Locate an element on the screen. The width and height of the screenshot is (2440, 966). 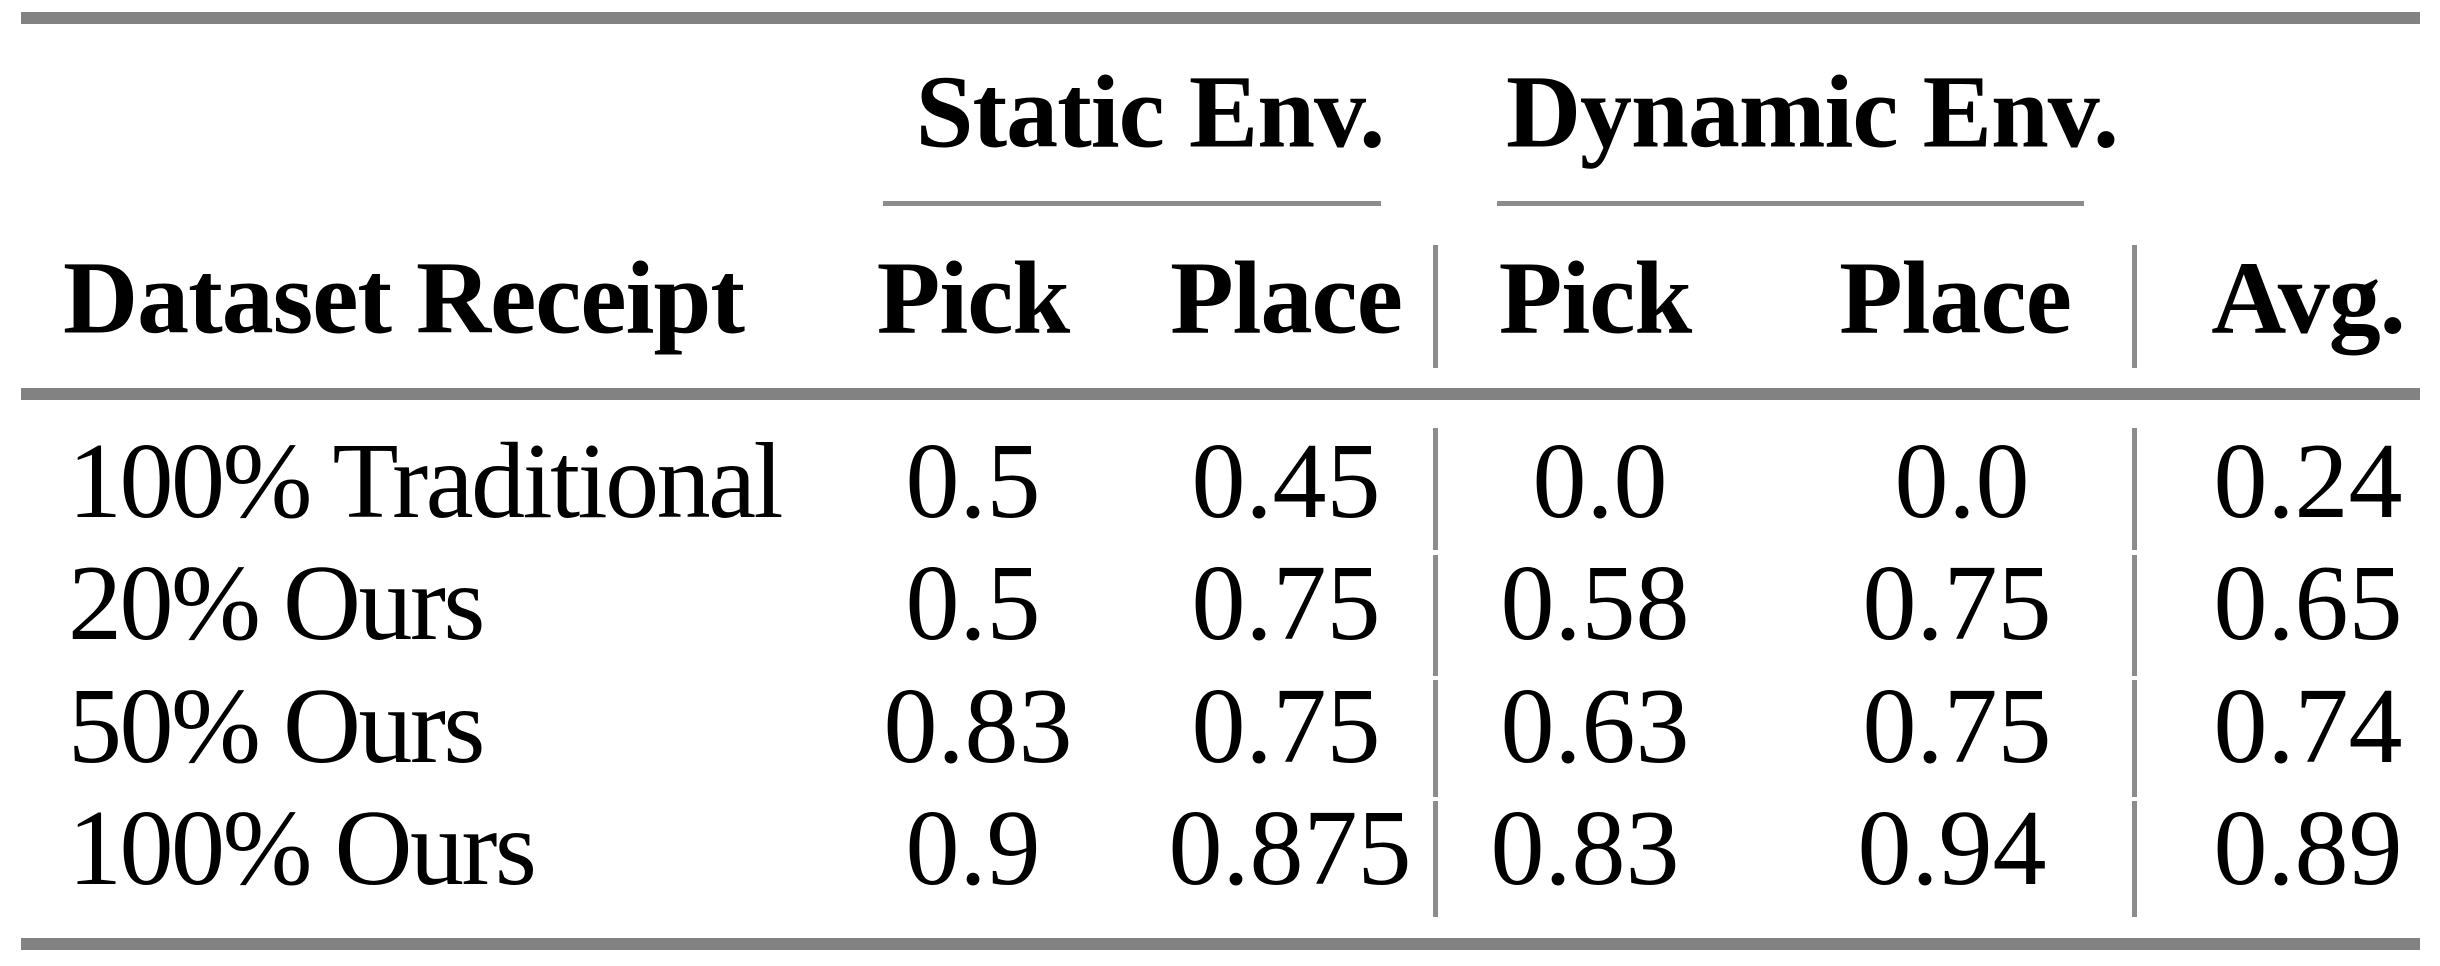
header-rule is located at coordinates (1220, 394).